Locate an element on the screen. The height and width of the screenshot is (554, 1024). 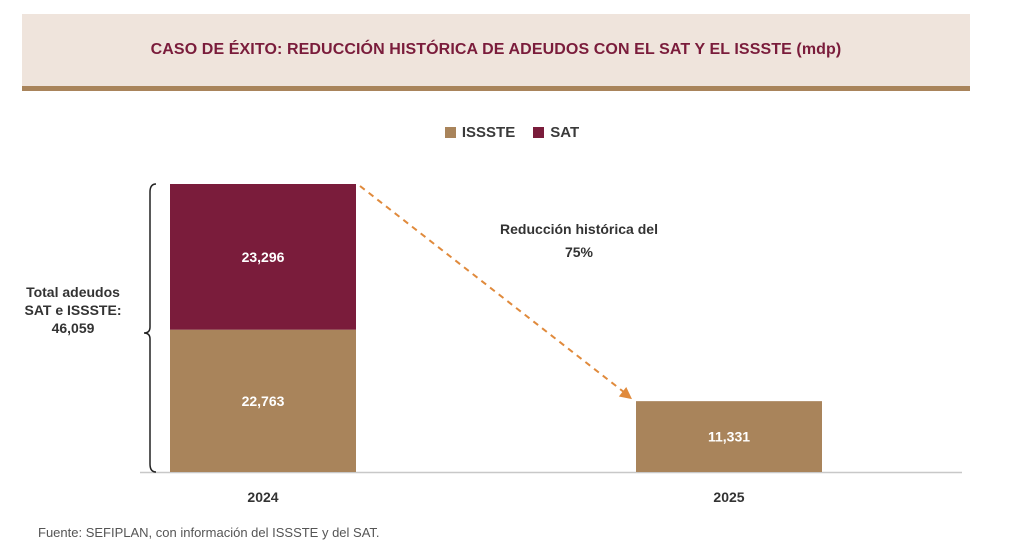
legend-swatch-issste is located at coordinates (450, 132).